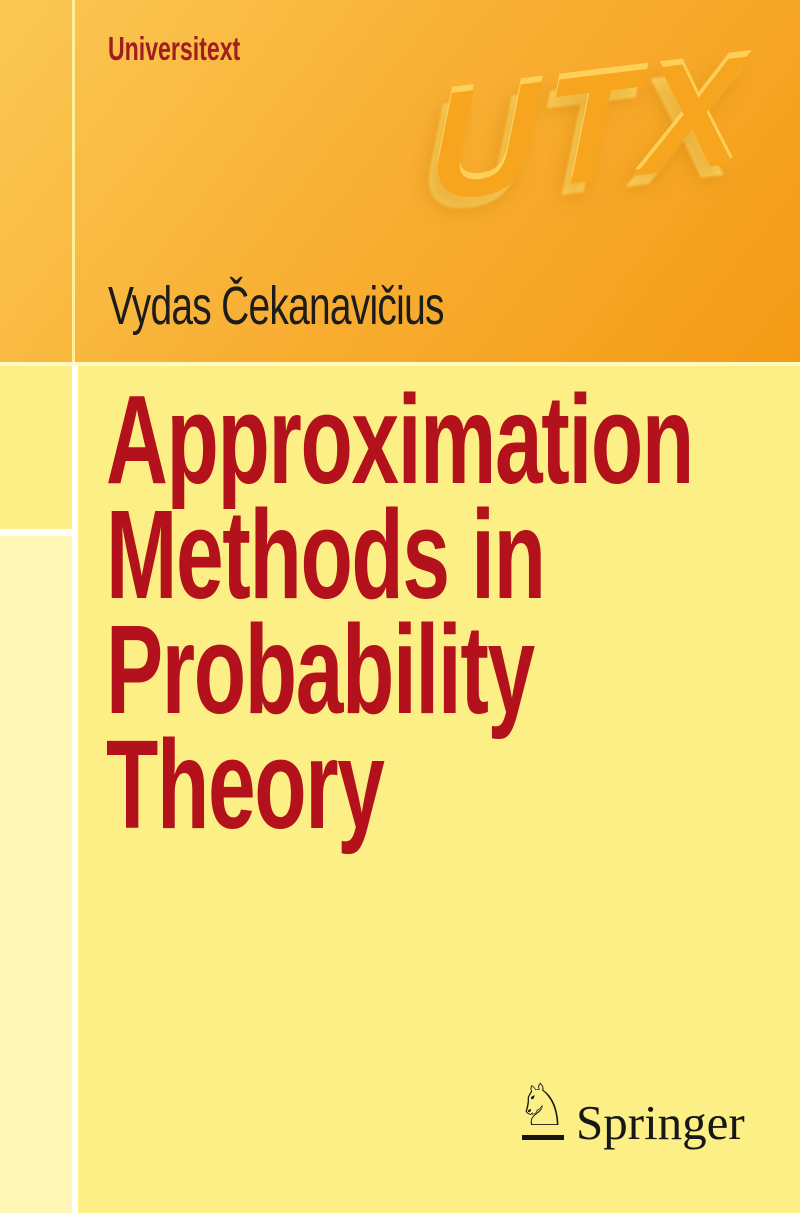 Image resolution: width=800 pixels, height=1213 pixels. What do you see at coordinates (174, 48) in the screenshot?
I see `series-label: Universitext` at bounding box center [174, 48].